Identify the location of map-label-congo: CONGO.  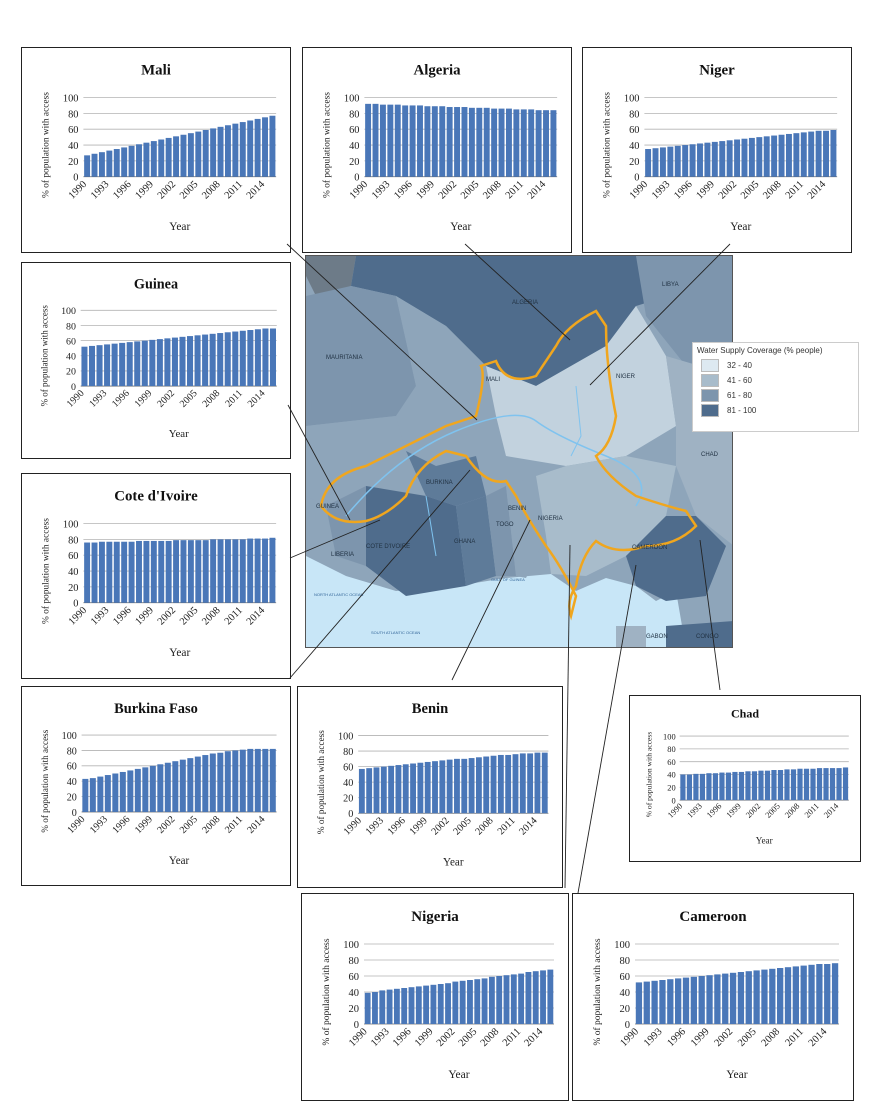
(707, 637).